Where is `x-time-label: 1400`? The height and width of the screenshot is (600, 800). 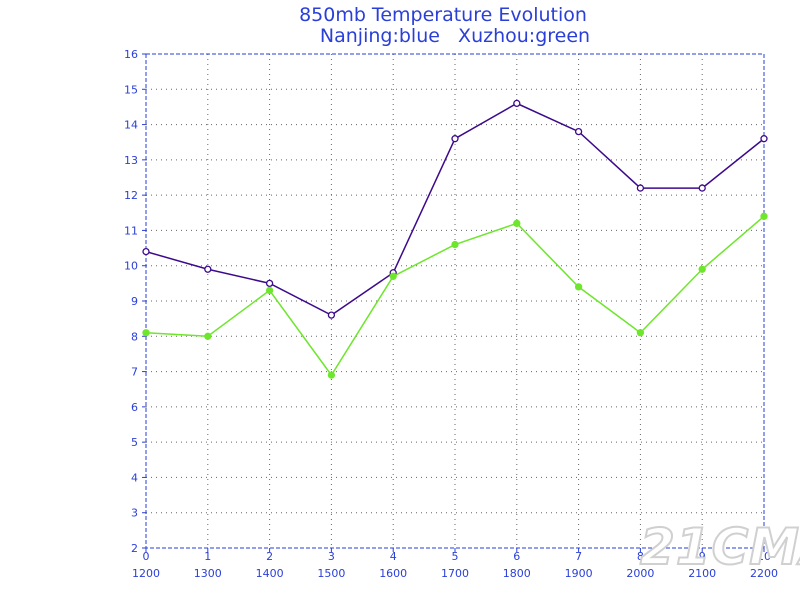 x-time-label: 1400 is located at coordinates (270, 573).